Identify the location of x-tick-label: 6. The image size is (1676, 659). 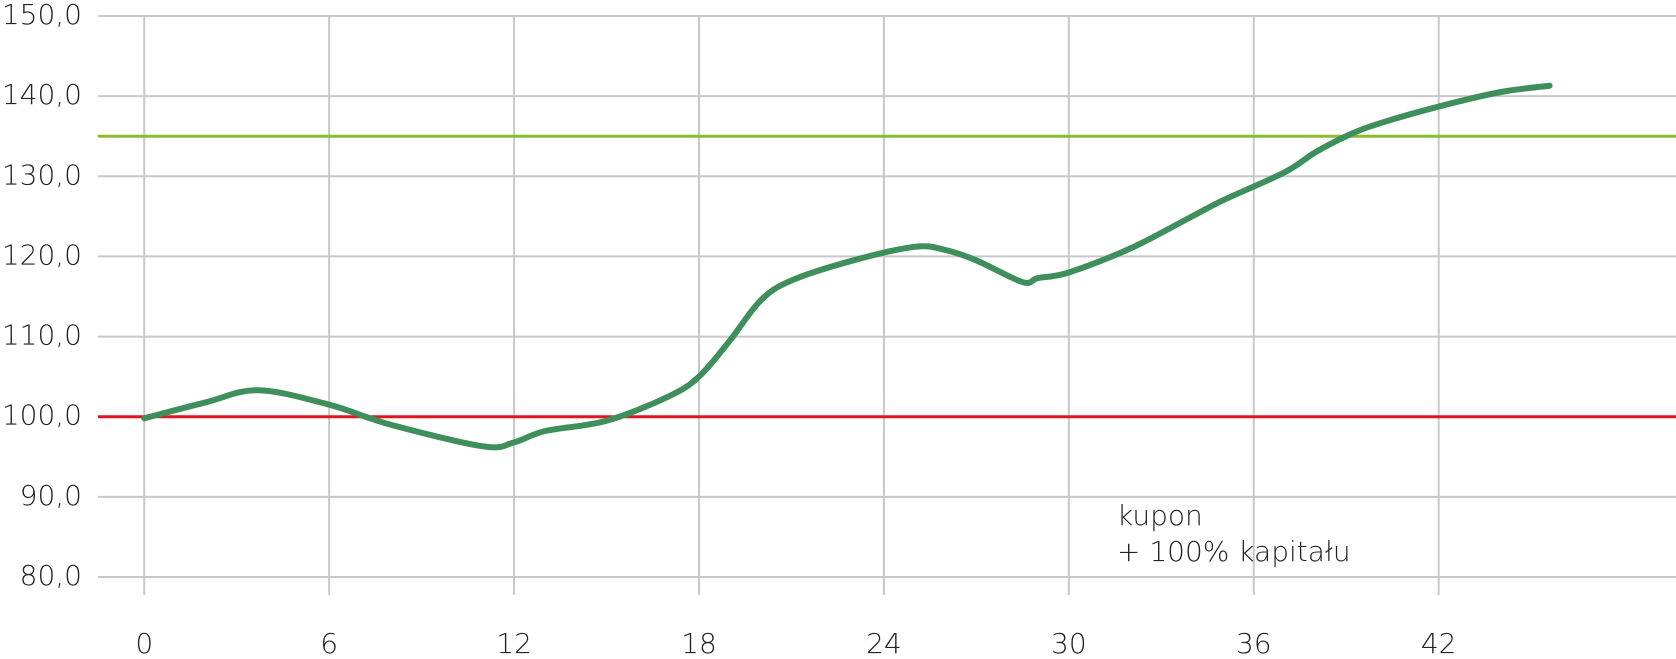
(329, 643).